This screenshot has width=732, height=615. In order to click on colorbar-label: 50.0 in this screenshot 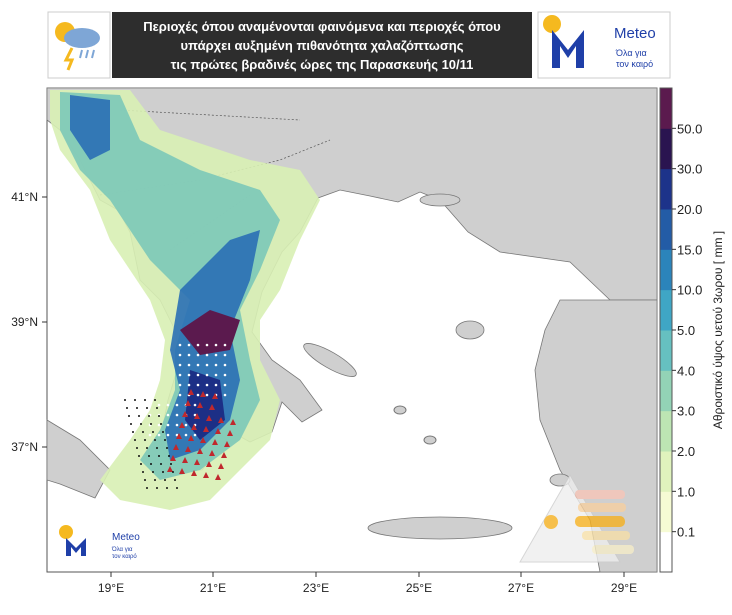, I will do `click(689, 128)`.